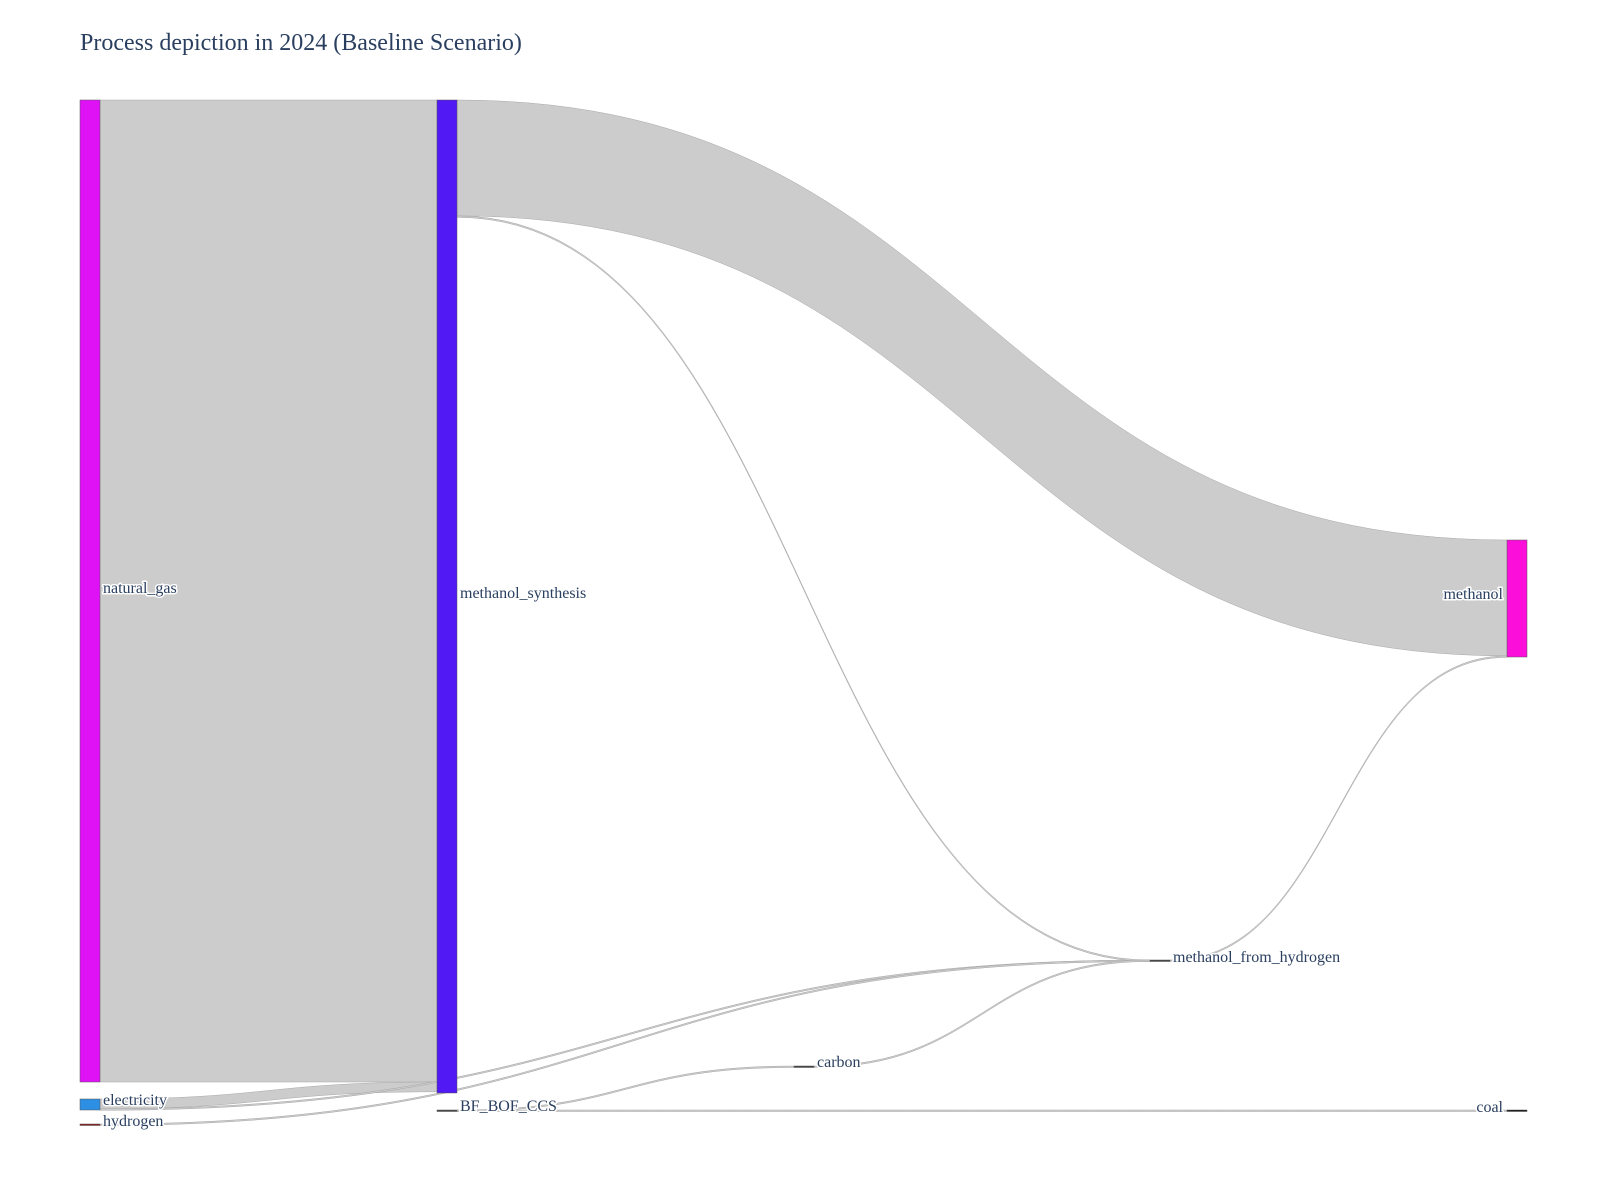 This screenshot has width=1600, height=1200. I want to click on sankey-node-electricity, so click(90, 1104).